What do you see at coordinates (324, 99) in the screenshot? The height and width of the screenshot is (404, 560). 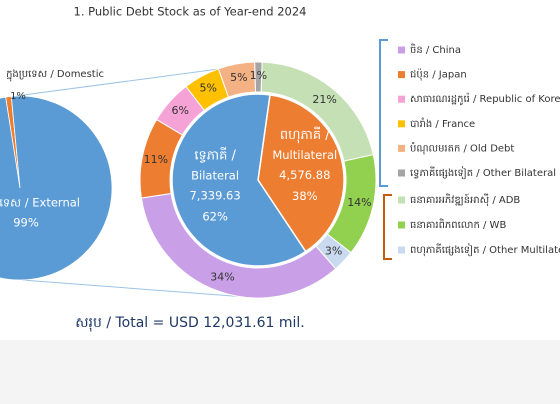 I see `value-label: 21%` at bounding box center [324, 99].